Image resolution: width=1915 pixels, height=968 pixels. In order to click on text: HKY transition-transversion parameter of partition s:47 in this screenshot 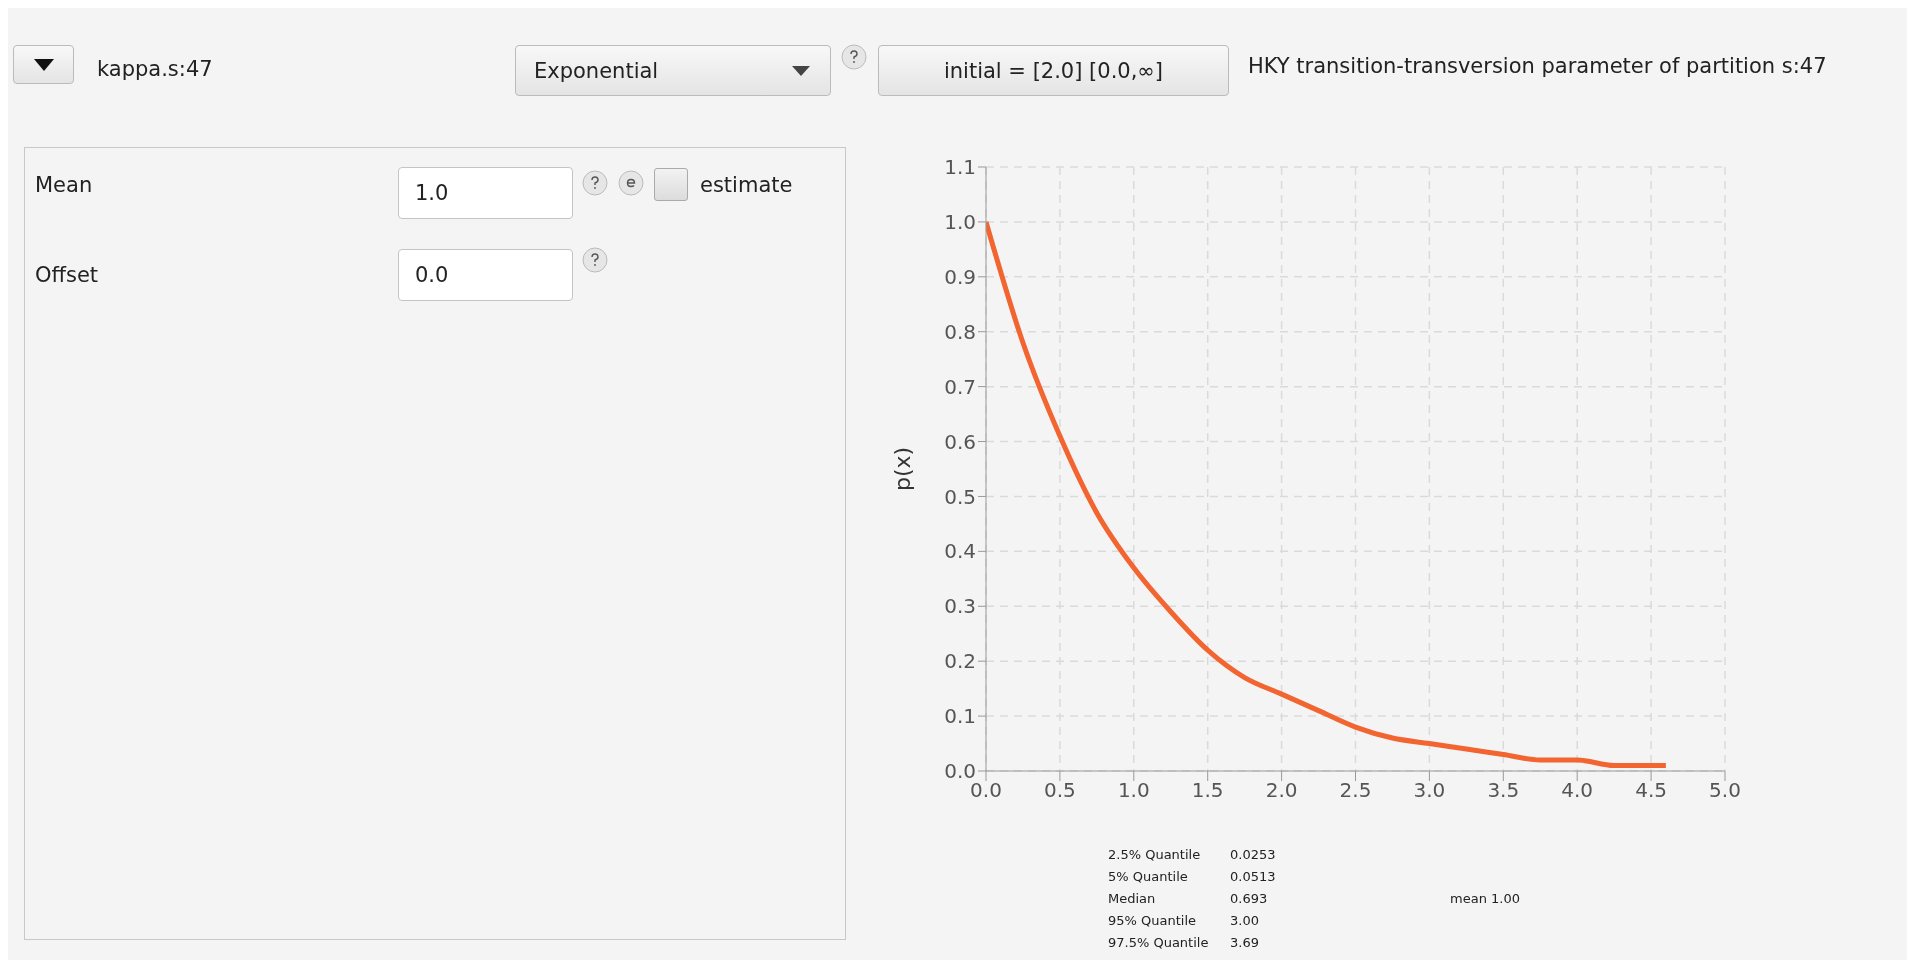, I will do `click(1537, 66)`.